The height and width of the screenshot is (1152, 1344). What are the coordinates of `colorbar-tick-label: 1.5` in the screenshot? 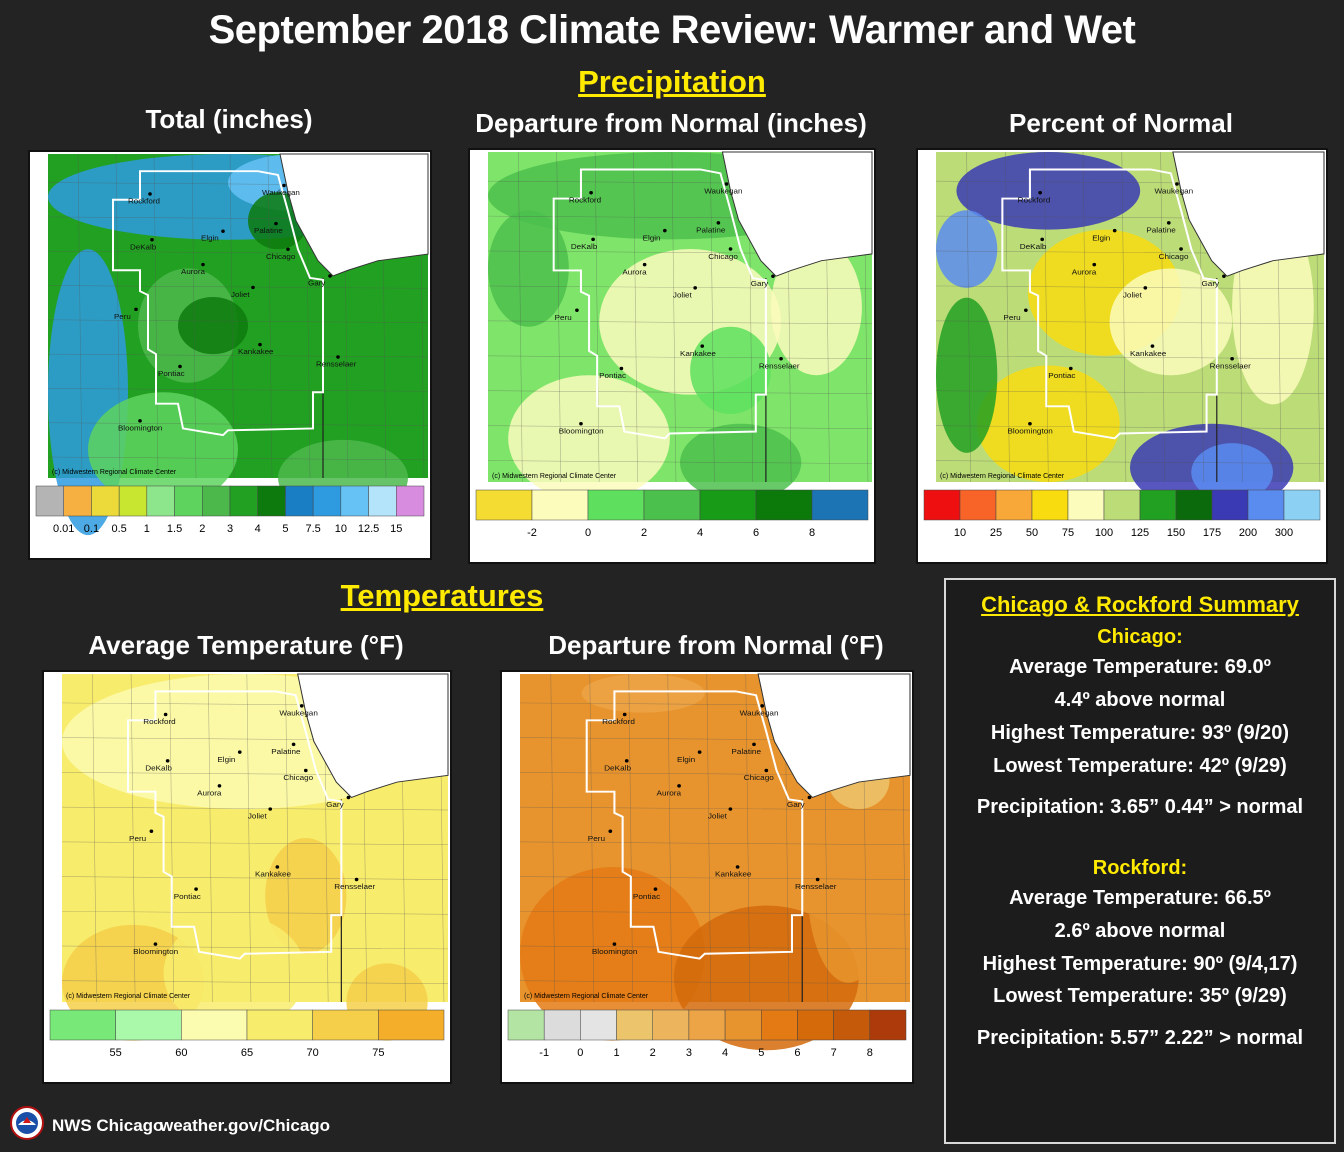 It's located at (174, 529).